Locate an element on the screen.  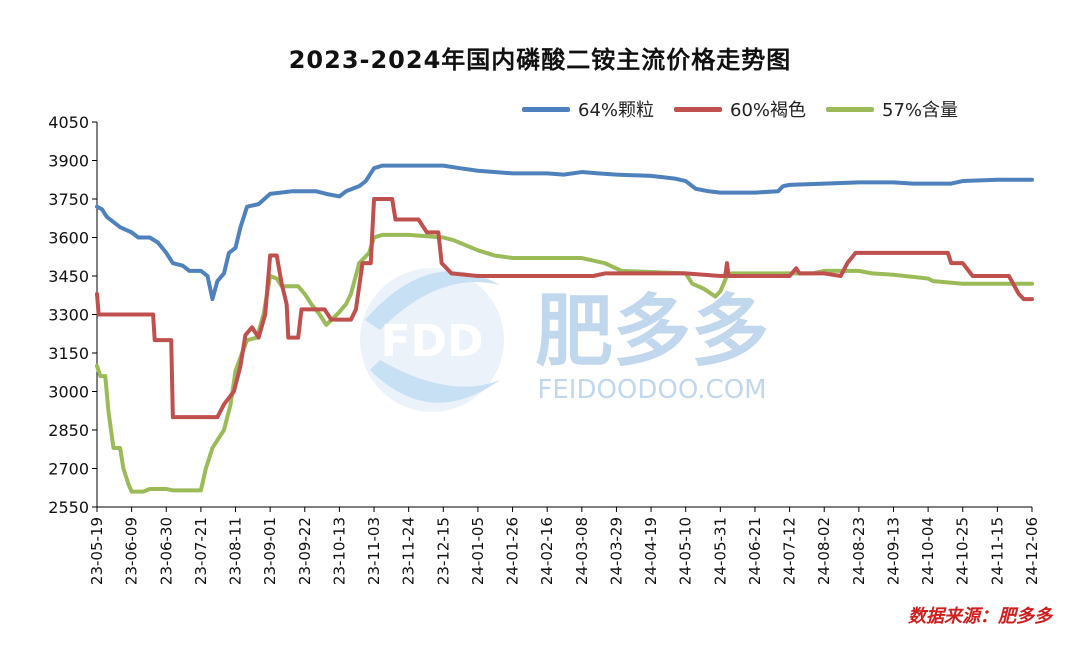
legend-label-64: 64%颗粒 is located at coordinates (616, 110).